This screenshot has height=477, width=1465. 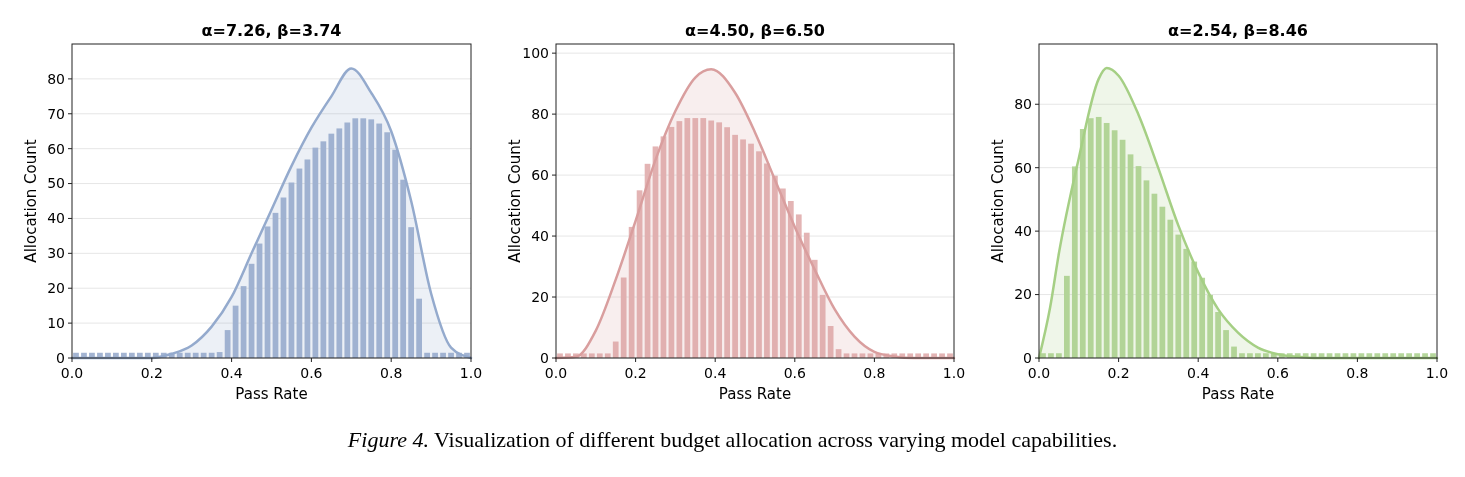 I want to click on y-tick-label: 100, so click(x=535, y=53).